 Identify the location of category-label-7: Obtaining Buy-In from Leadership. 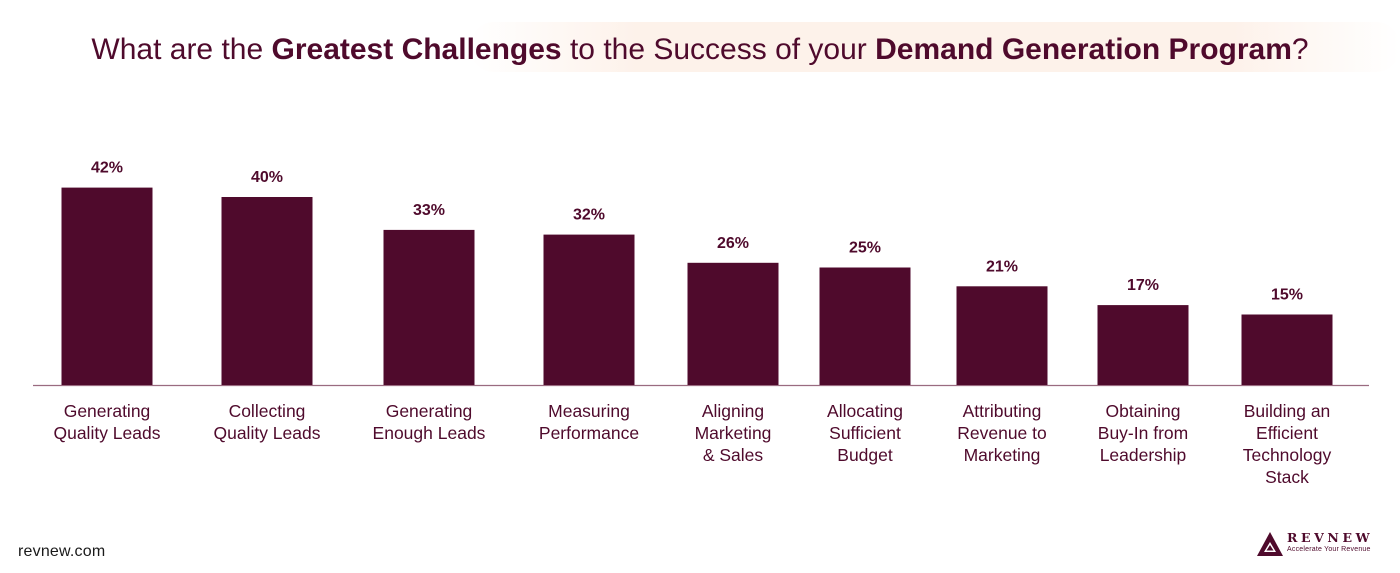
(1143, 433).